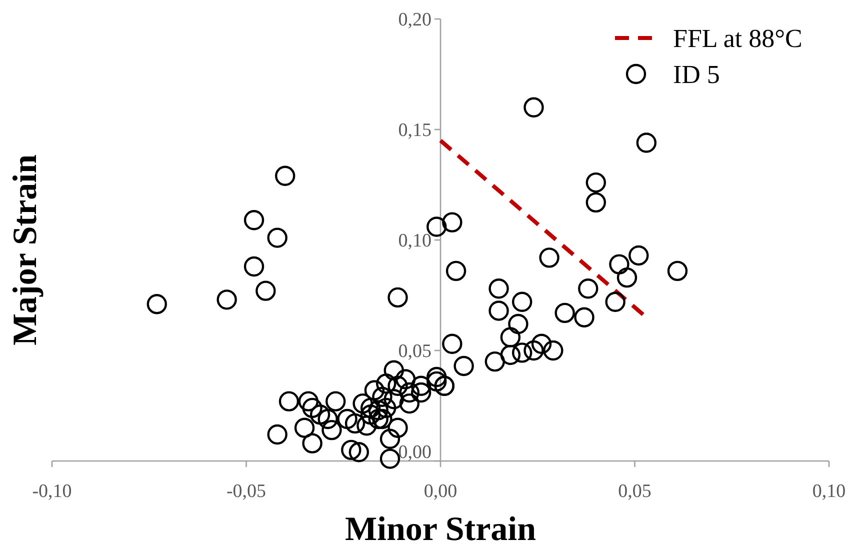  What do you see at coordinates (829, 491) in the screenshot?
I see `x-tick-label: 0,10` at bounding box center [829, 491].